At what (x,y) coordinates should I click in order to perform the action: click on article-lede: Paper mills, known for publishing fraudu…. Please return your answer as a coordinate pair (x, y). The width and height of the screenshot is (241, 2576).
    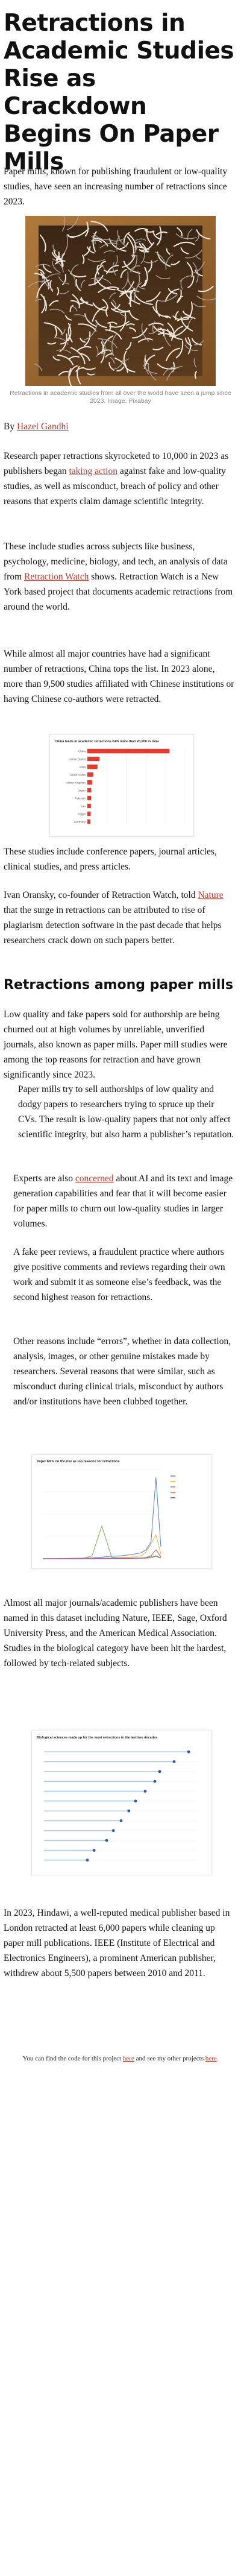
    Looking at the image, I should click on (116, 186).